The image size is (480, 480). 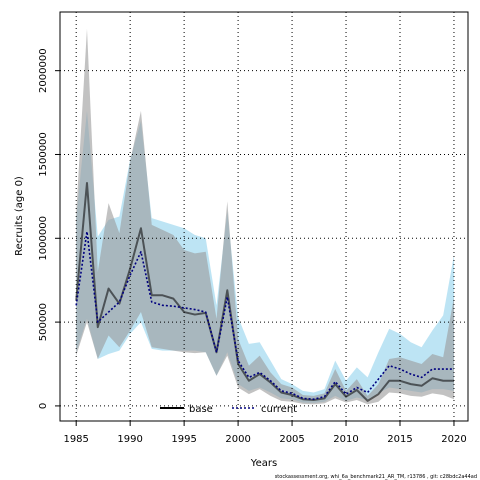 I want to click on legend: base current, so click(x=228, y=409).